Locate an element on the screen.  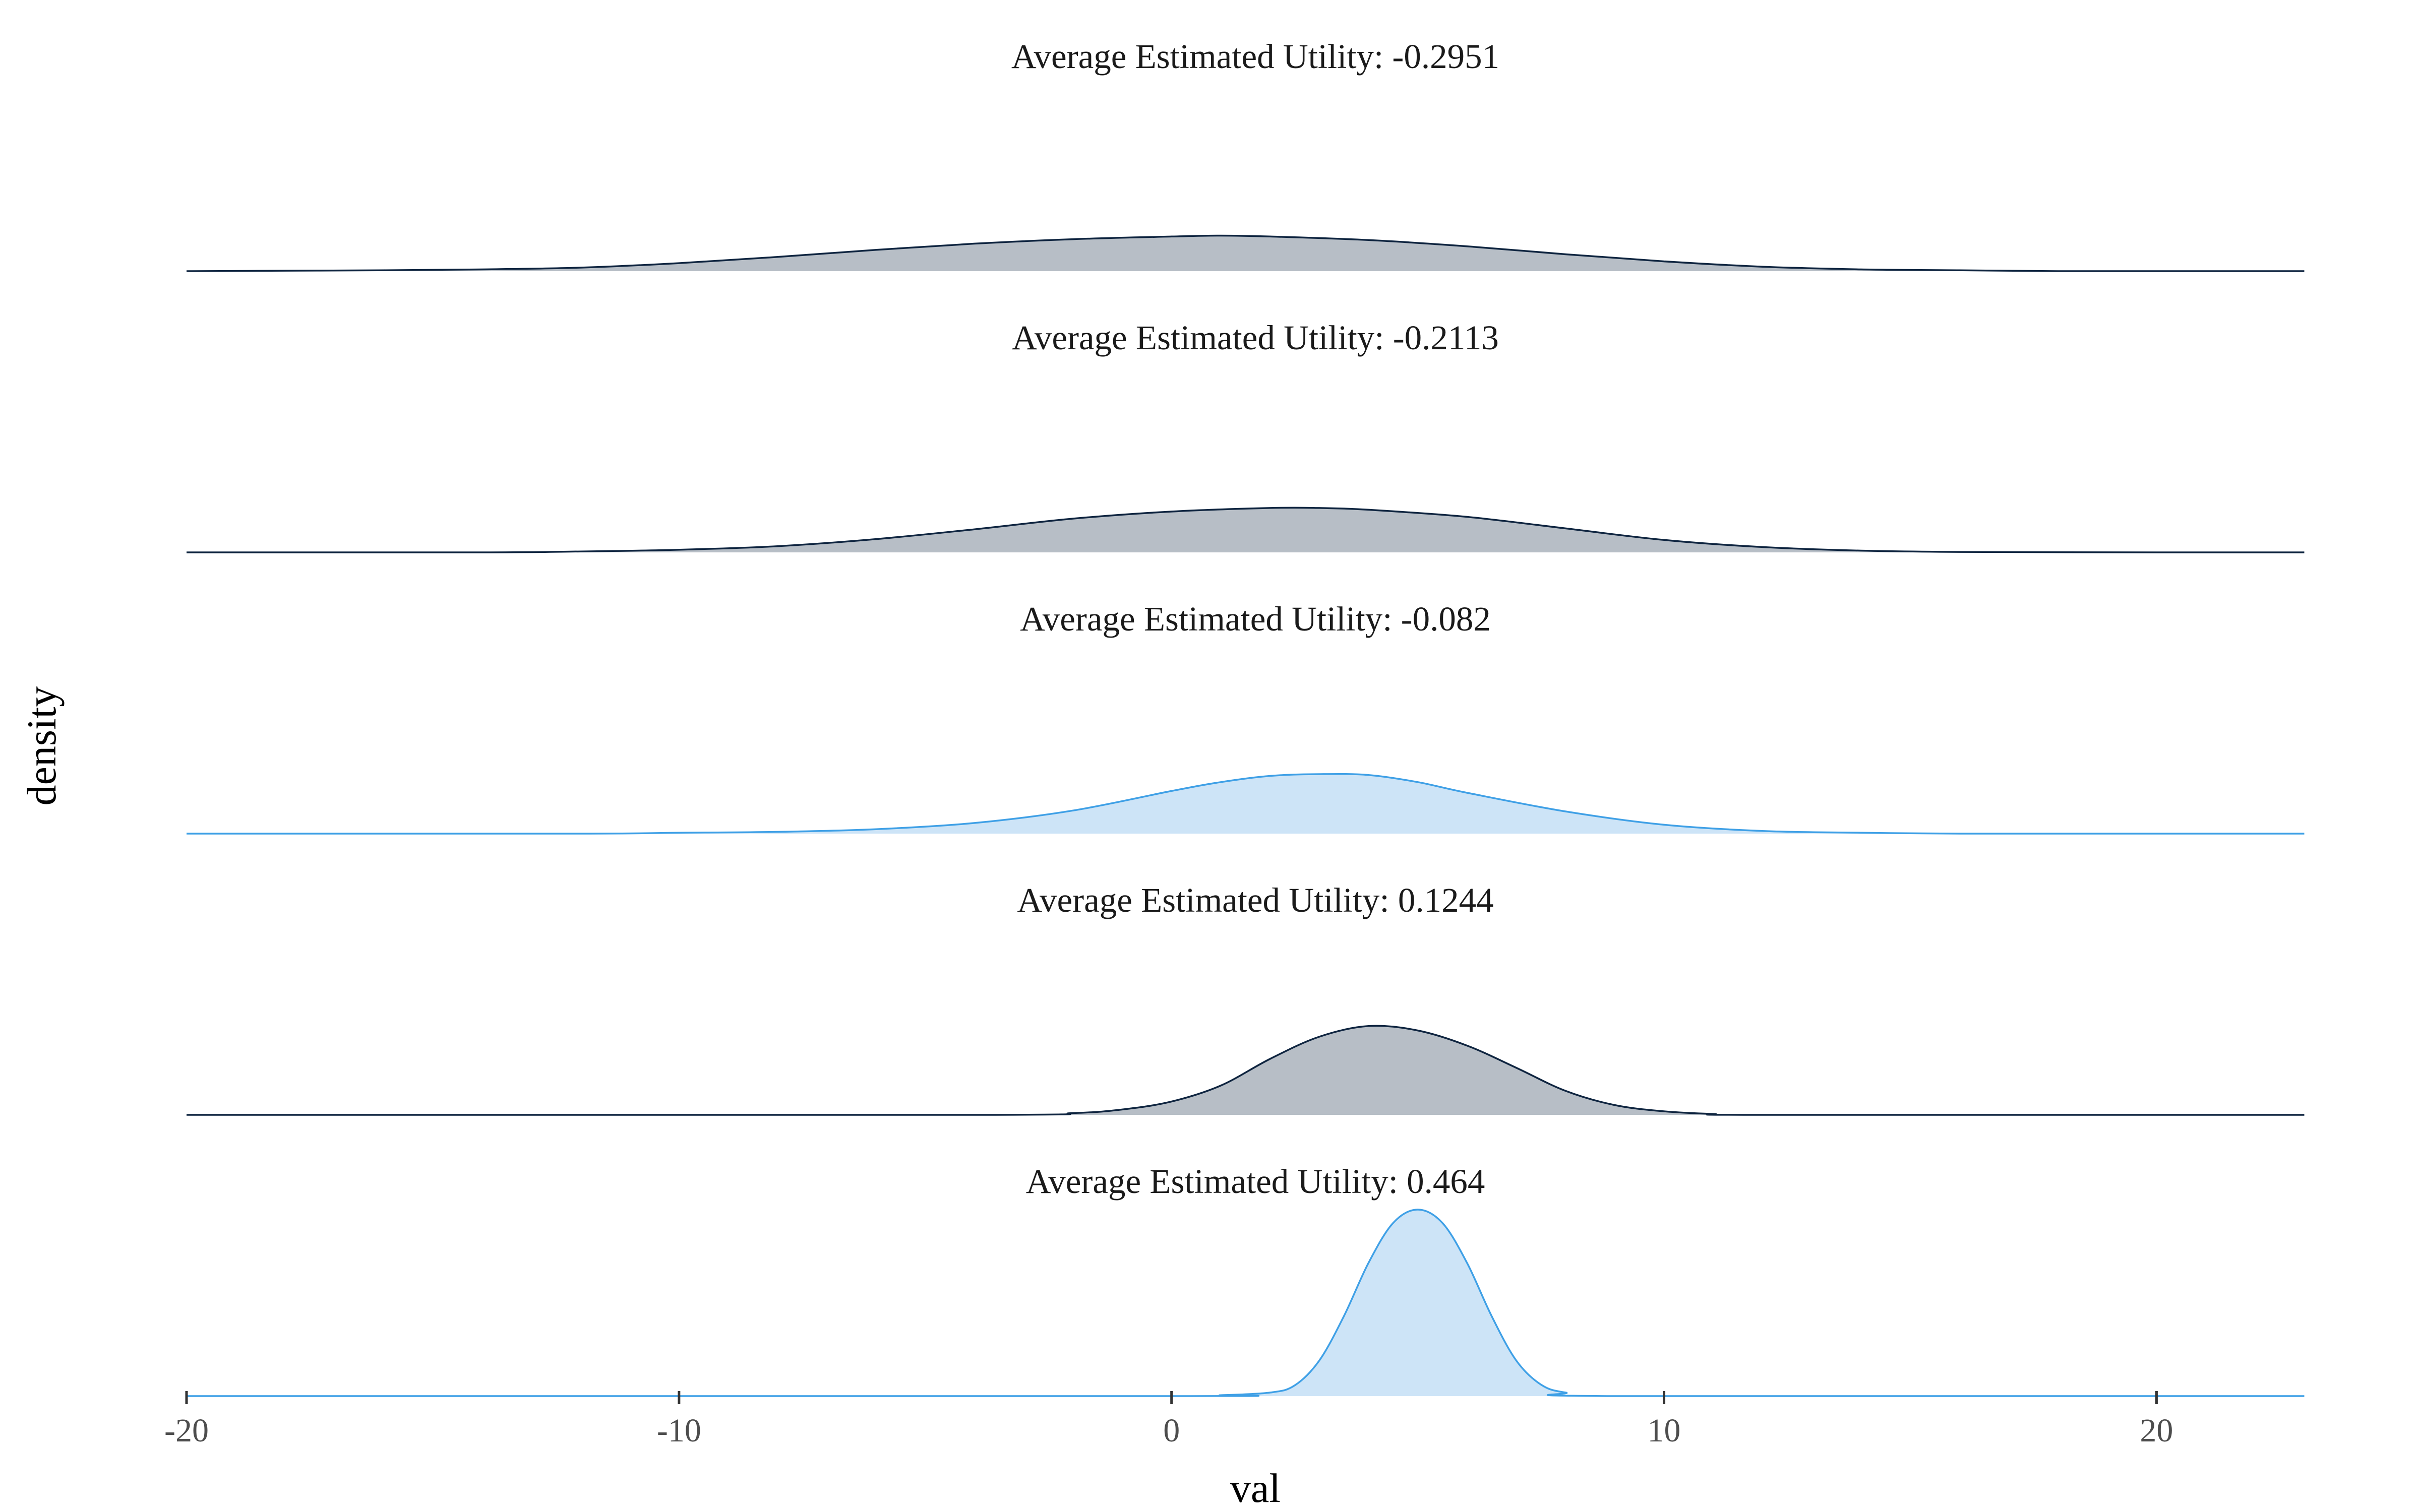
facet-panel: Average Estimated Utility: -0.2951 is located at coordinates (1245, 154).